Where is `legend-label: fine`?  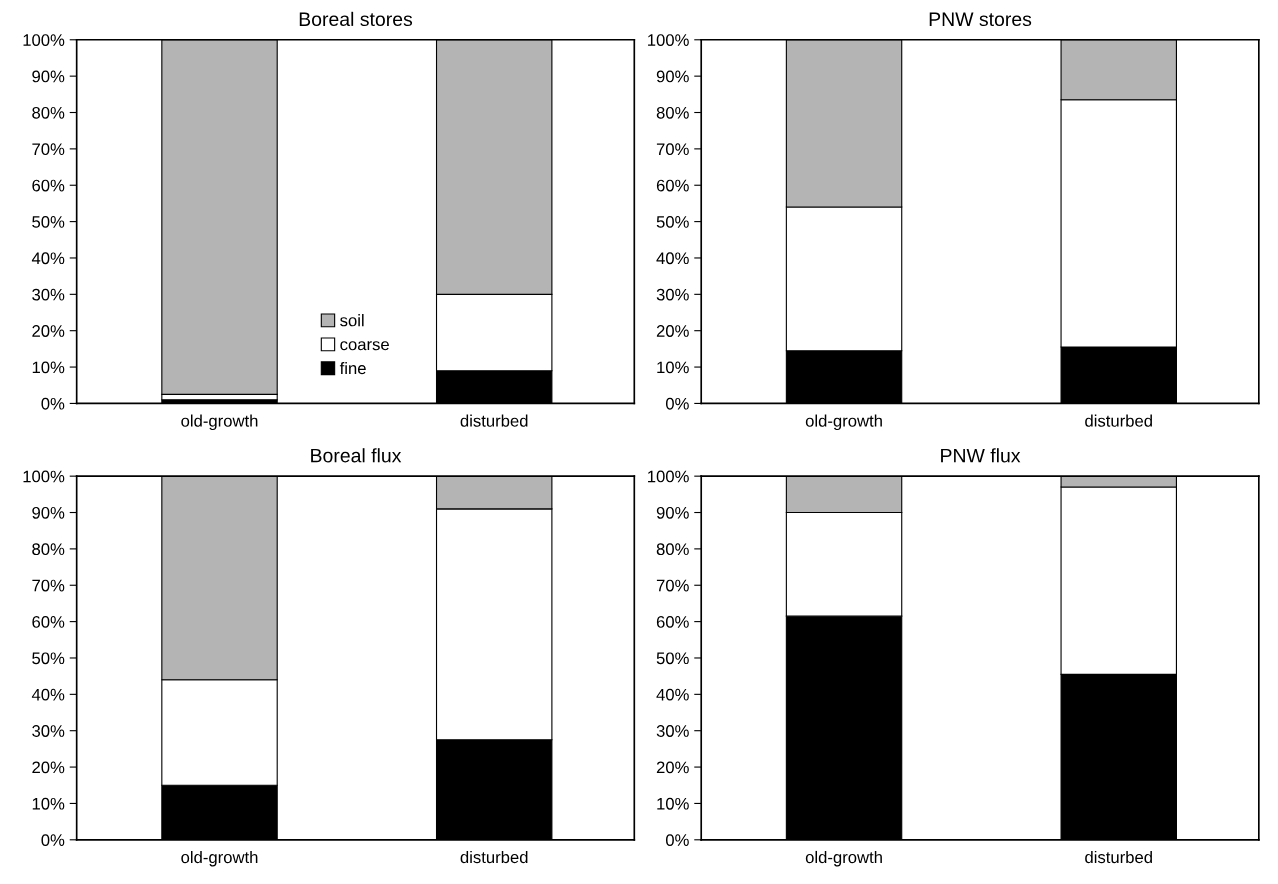
legend-label: fine is located at coordinates (352, 368).